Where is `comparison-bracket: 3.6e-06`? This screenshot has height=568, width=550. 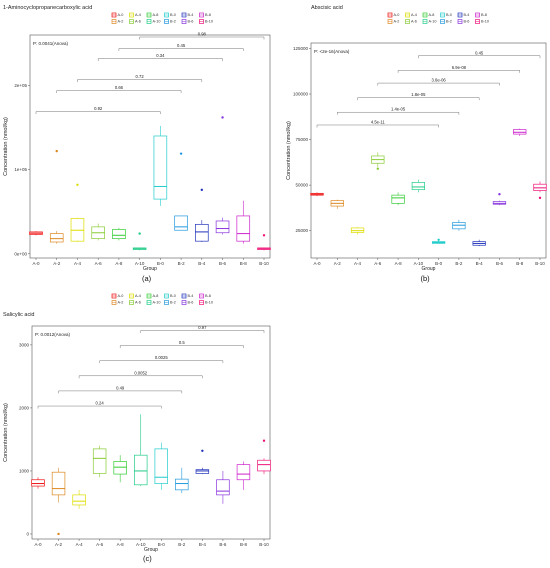 comparison-bracket: 3.6e-06 is located at coordinates (438, 82).